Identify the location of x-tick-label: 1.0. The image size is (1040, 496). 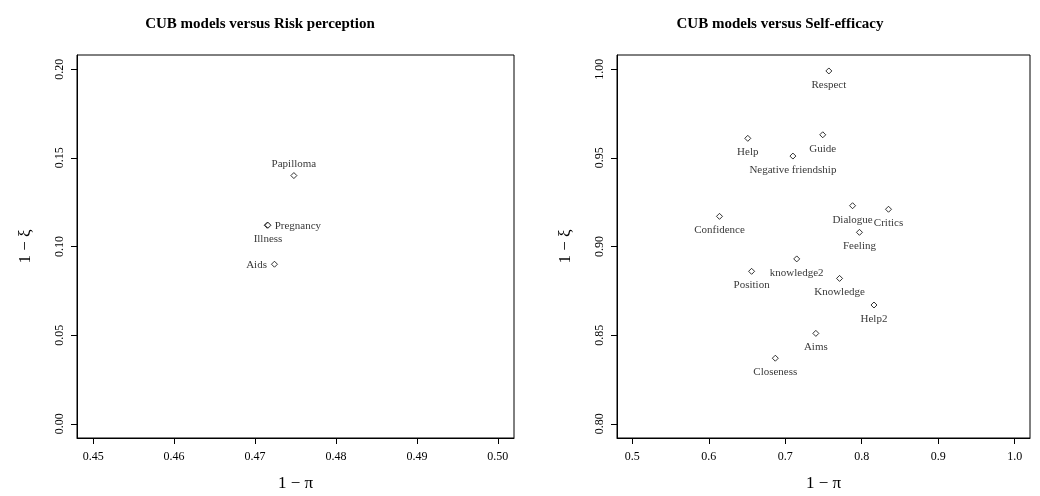
(1015, 456).